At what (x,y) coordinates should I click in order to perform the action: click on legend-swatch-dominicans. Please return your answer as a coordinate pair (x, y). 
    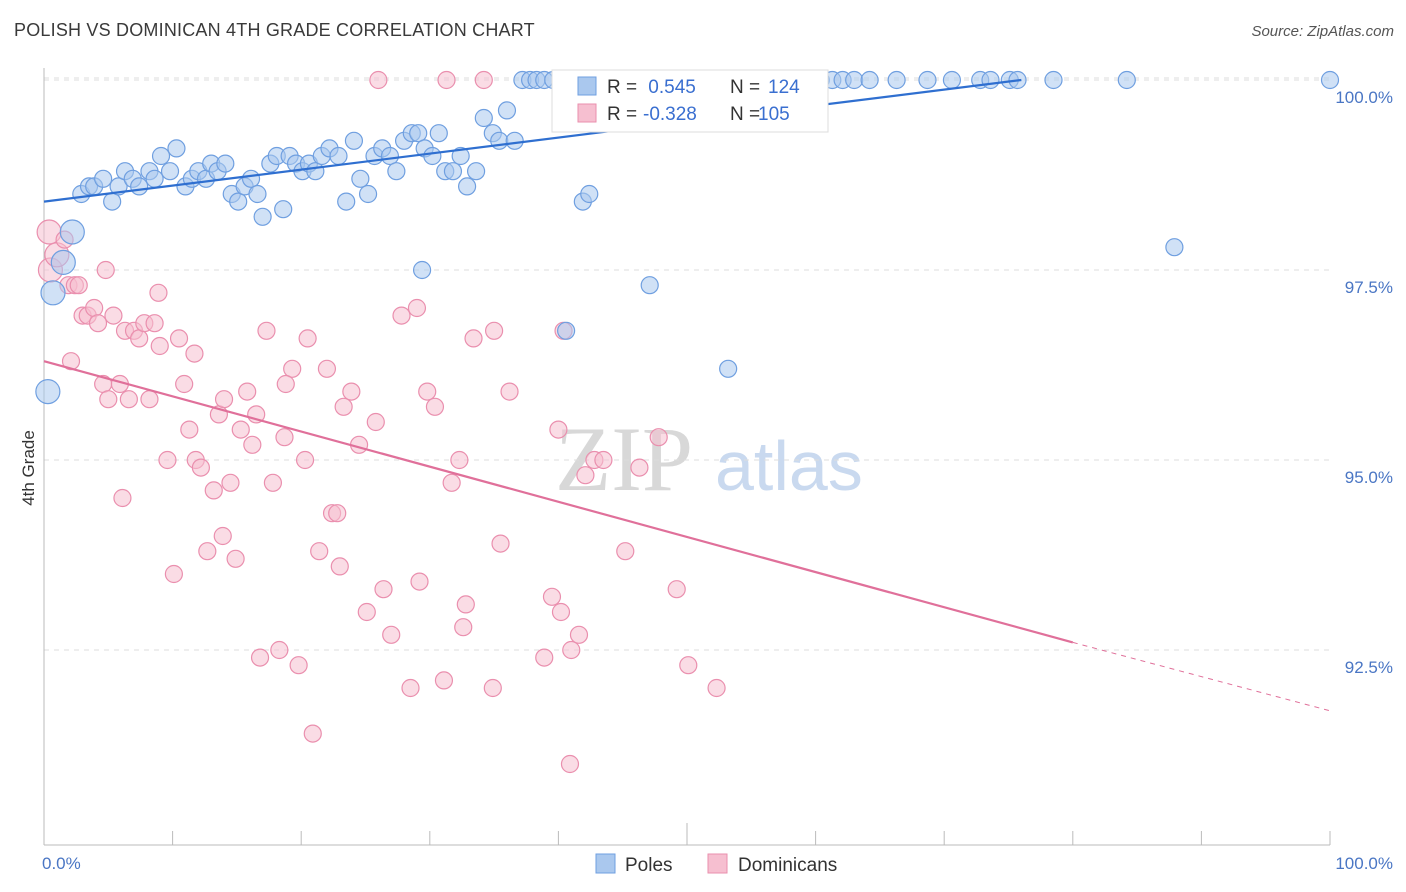
    Looking at the image, I should click on (587, 113).